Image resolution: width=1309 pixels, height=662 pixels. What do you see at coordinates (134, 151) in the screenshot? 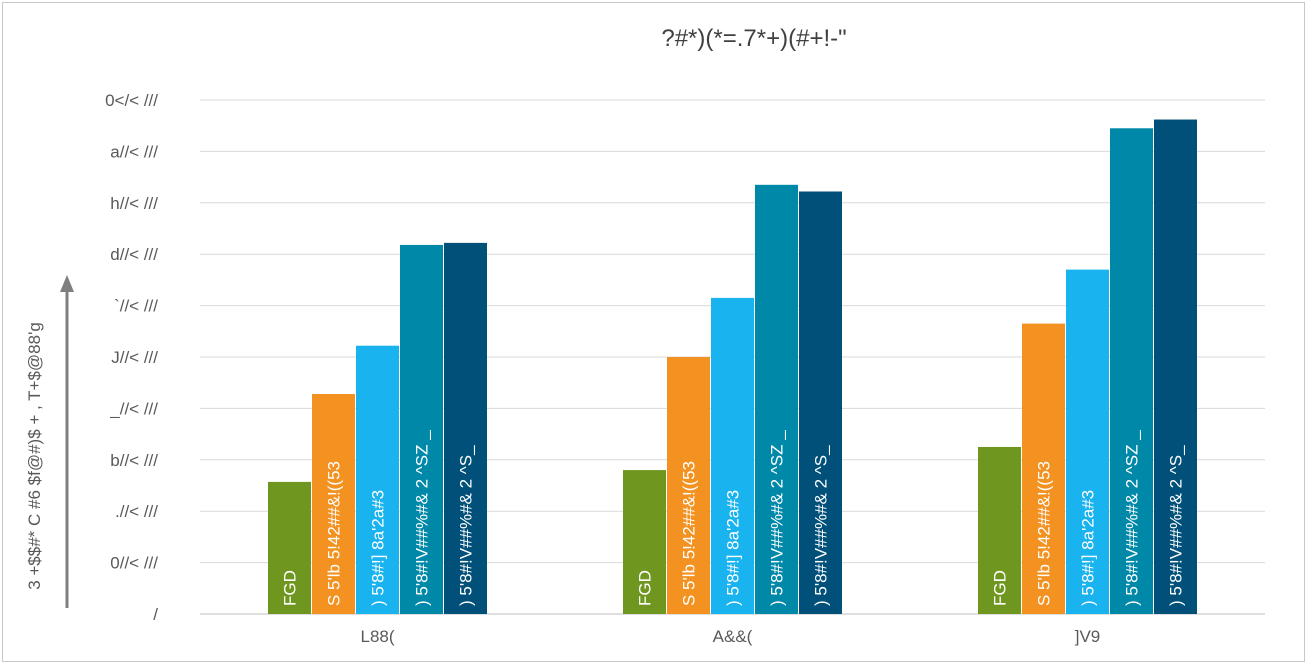
I see `y-tick-label: a//< ///` at bounding box center [134, 151].